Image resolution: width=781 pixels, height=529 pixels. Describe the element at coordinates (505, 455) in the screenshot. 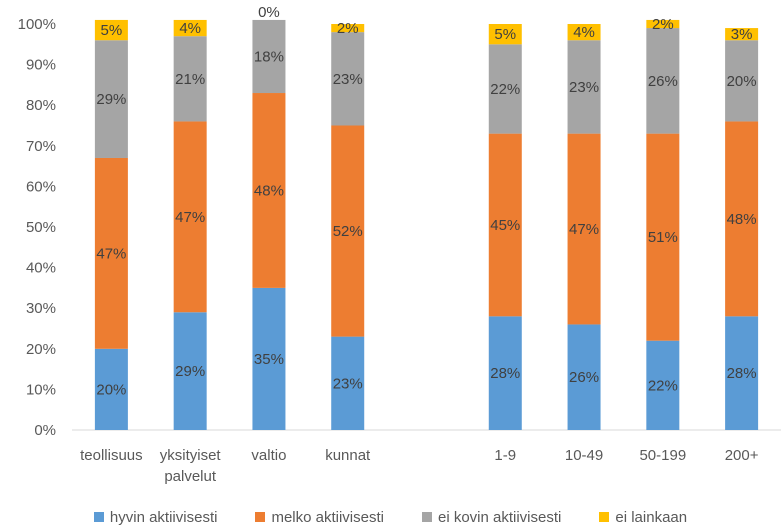

I see `category-label: 1-9` at that location.